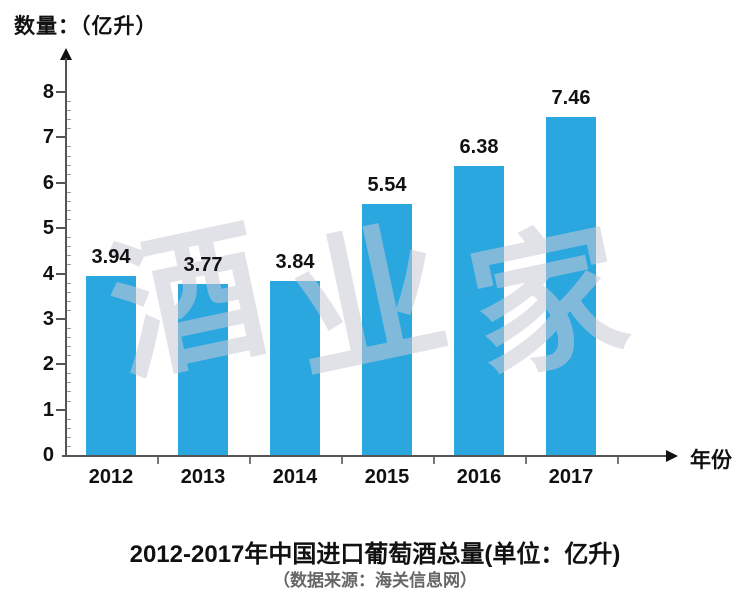 The width and height of the screenshot is (750, 602). What do you see at coordinates (48, 273) in the screenshot?
I see `y-axis-tick-label: 4` at bounding box center [48, 273].